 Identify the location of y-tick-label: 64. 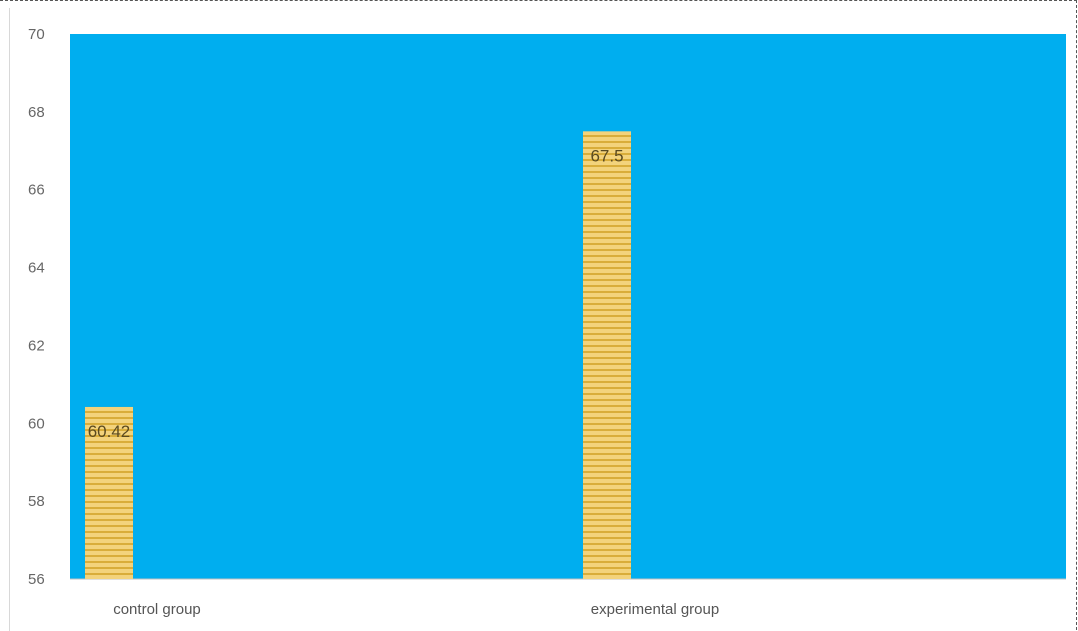
(36, 268).